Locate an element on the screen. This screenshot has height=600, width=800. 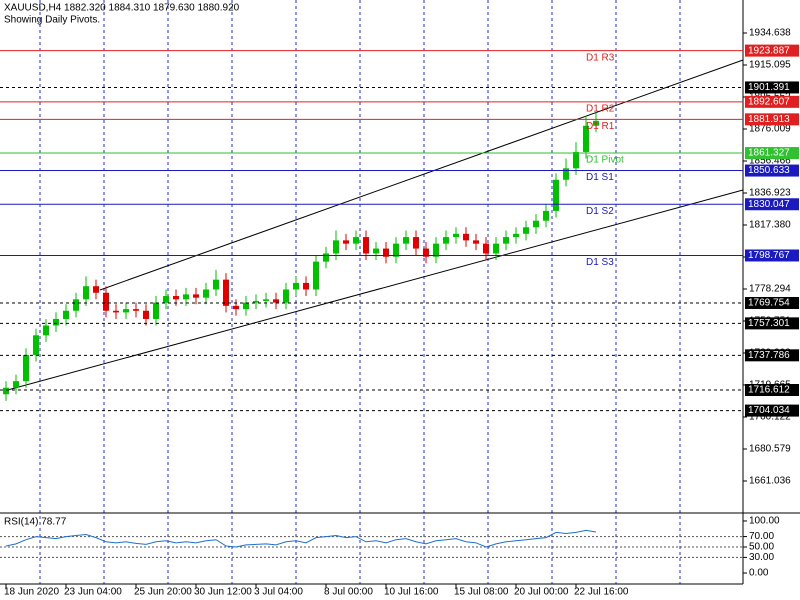
level-label: 1737.786 is located at coordinates (769, 355).